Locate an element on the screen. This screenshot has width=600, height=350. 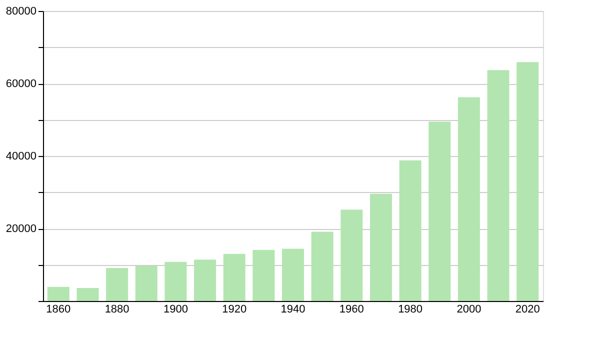
x-tick-label: 2020 is located at coordinates (527, 310).